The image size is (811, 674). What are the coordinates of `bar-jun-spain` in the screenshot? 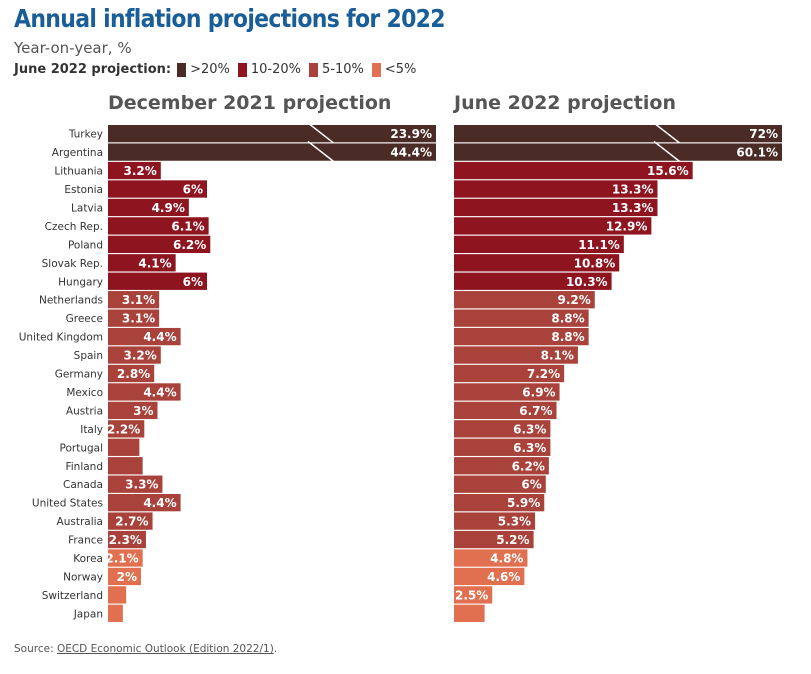 It's located at (516, 355).